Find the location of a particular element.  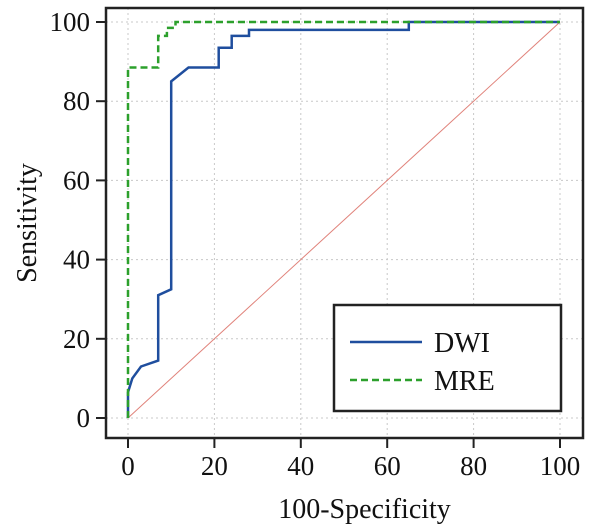

legend-label-mre: MRE is located at coordinates (464, 381).